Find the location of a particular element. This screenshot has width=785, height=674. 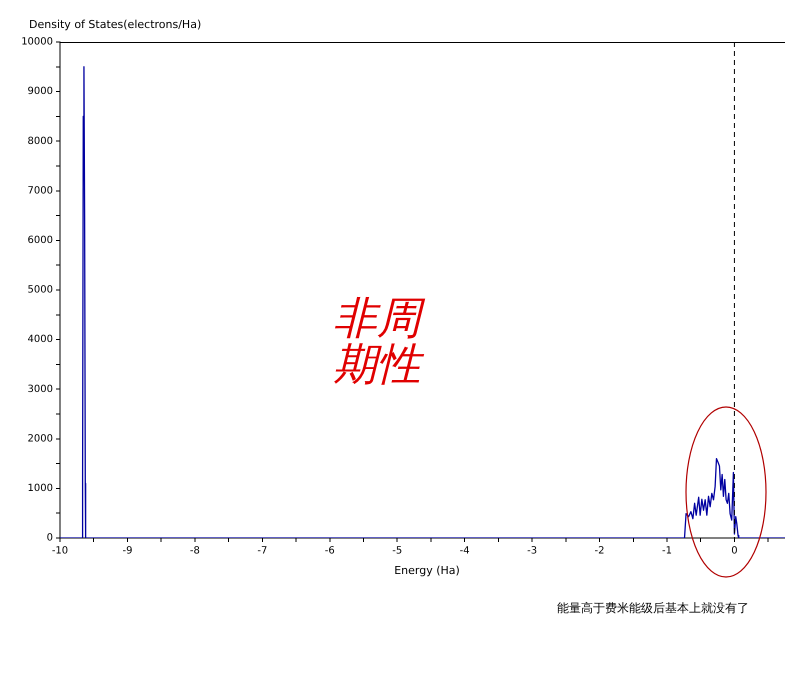

y-tick-label: 10000 is located at coordinates (37, 42).